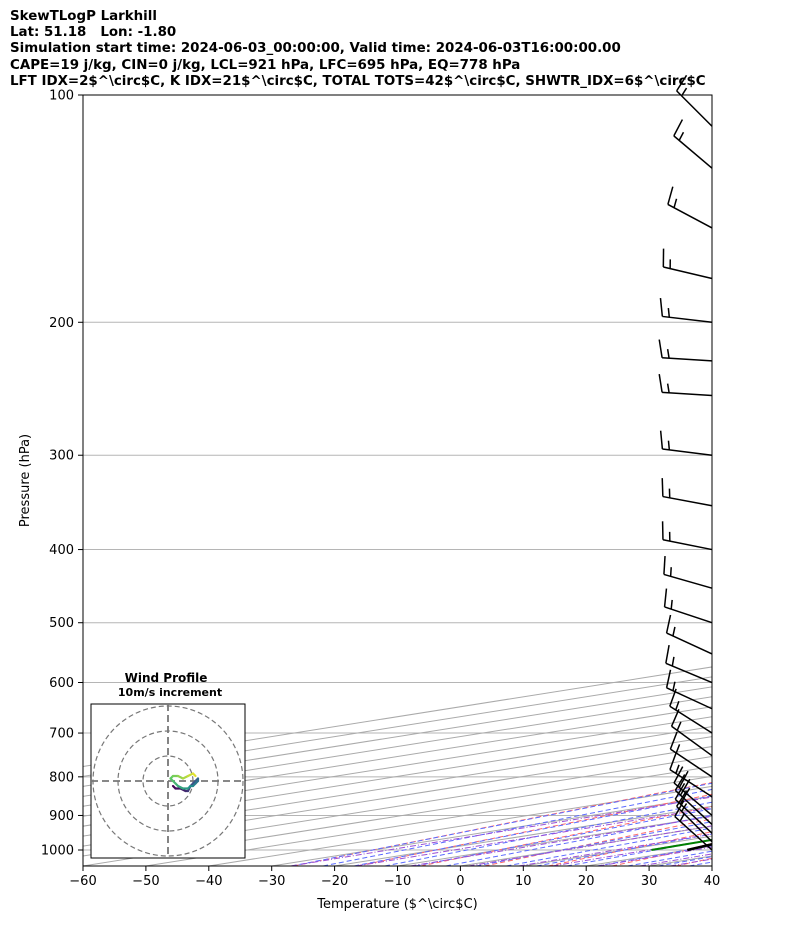 Image resolution: width=794 pixels, height=937 pixels. What do you see at coordinates (61, 683) in the screenshot?
I see `y-tick-label: 600` at bounding box center [61, 683].